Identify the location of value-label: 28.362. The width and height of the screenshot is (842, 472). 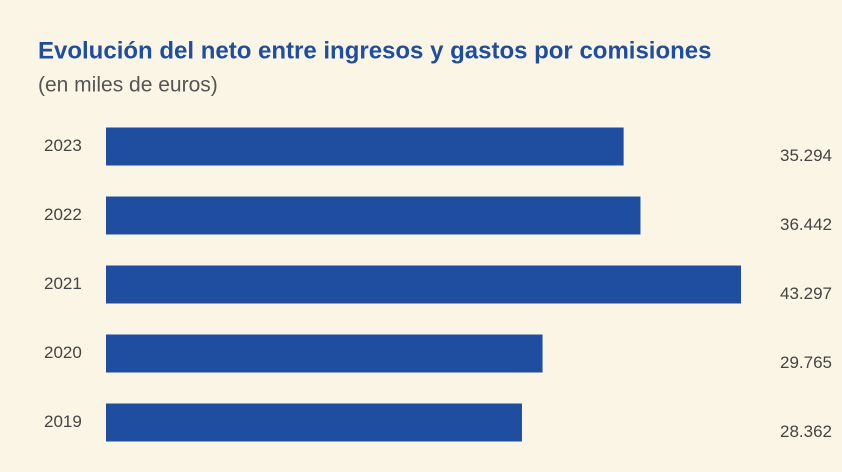
(806, 431).